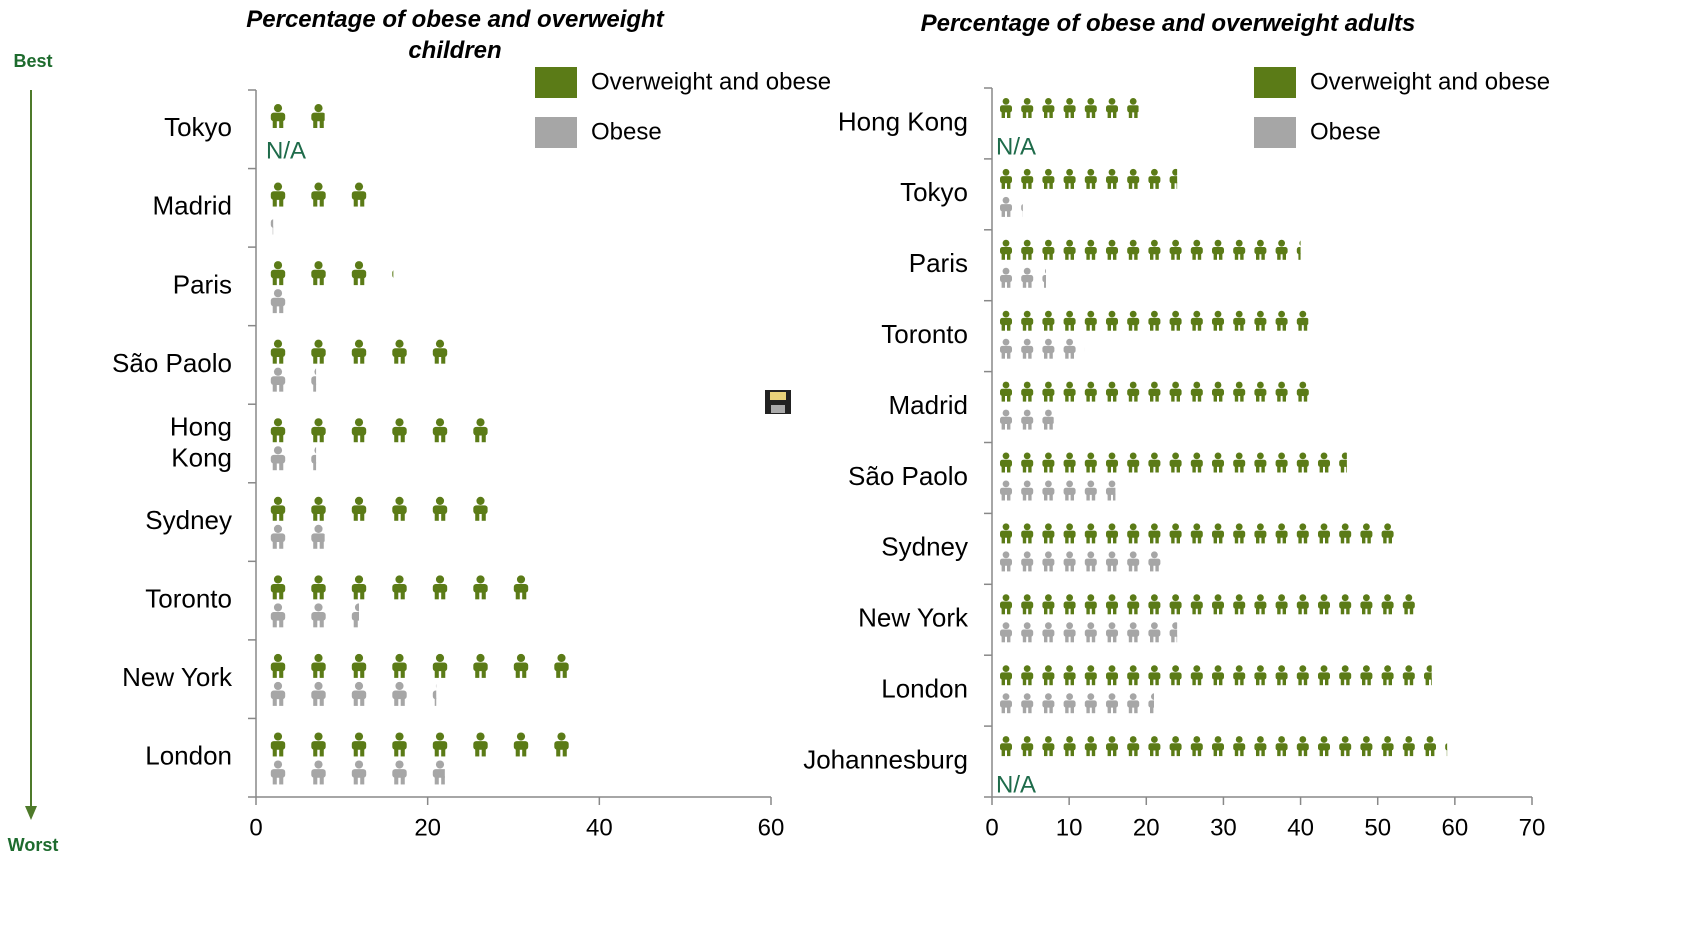  What do you see at coordinates (188, 756) in the screenshot?
I see `category-label: London` at bounding box center [188, 756].